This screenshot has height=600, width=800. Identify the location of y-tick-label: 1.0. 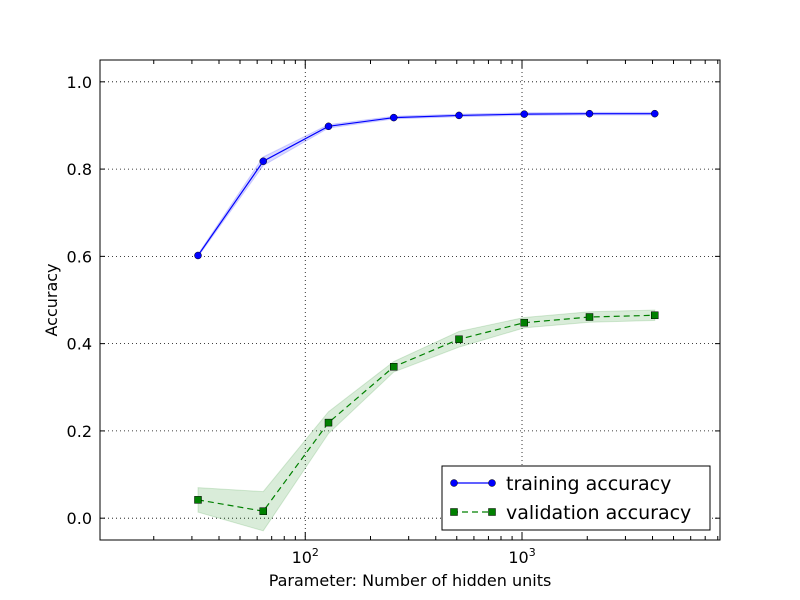
(79, 82).